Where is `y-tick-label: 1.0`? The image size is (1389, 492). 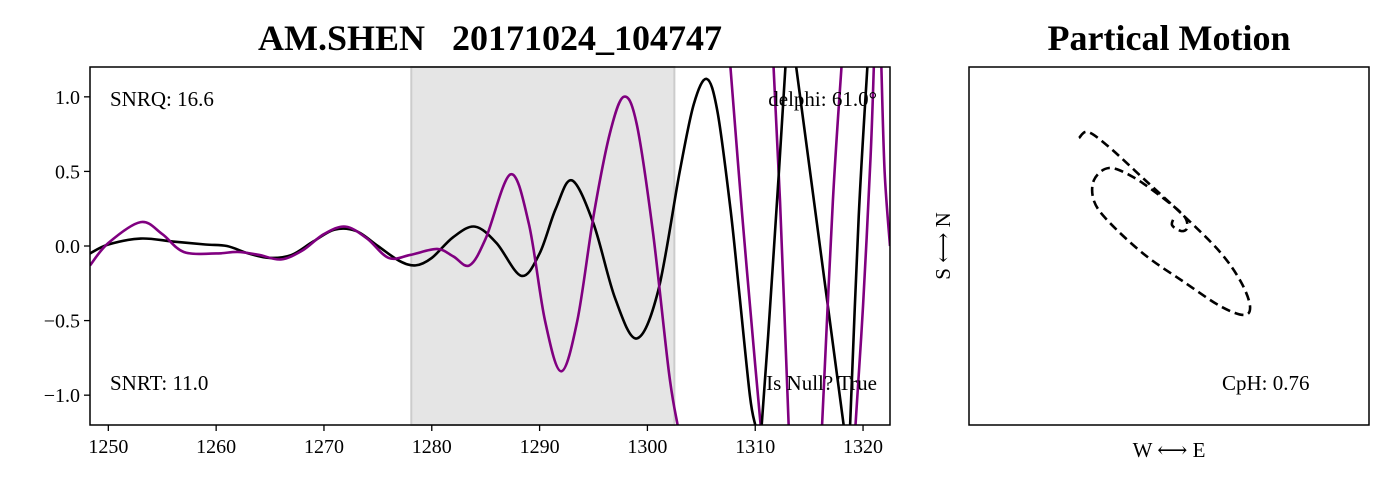
y-tick-label: 1.0 is located at coordinates (67, 98).